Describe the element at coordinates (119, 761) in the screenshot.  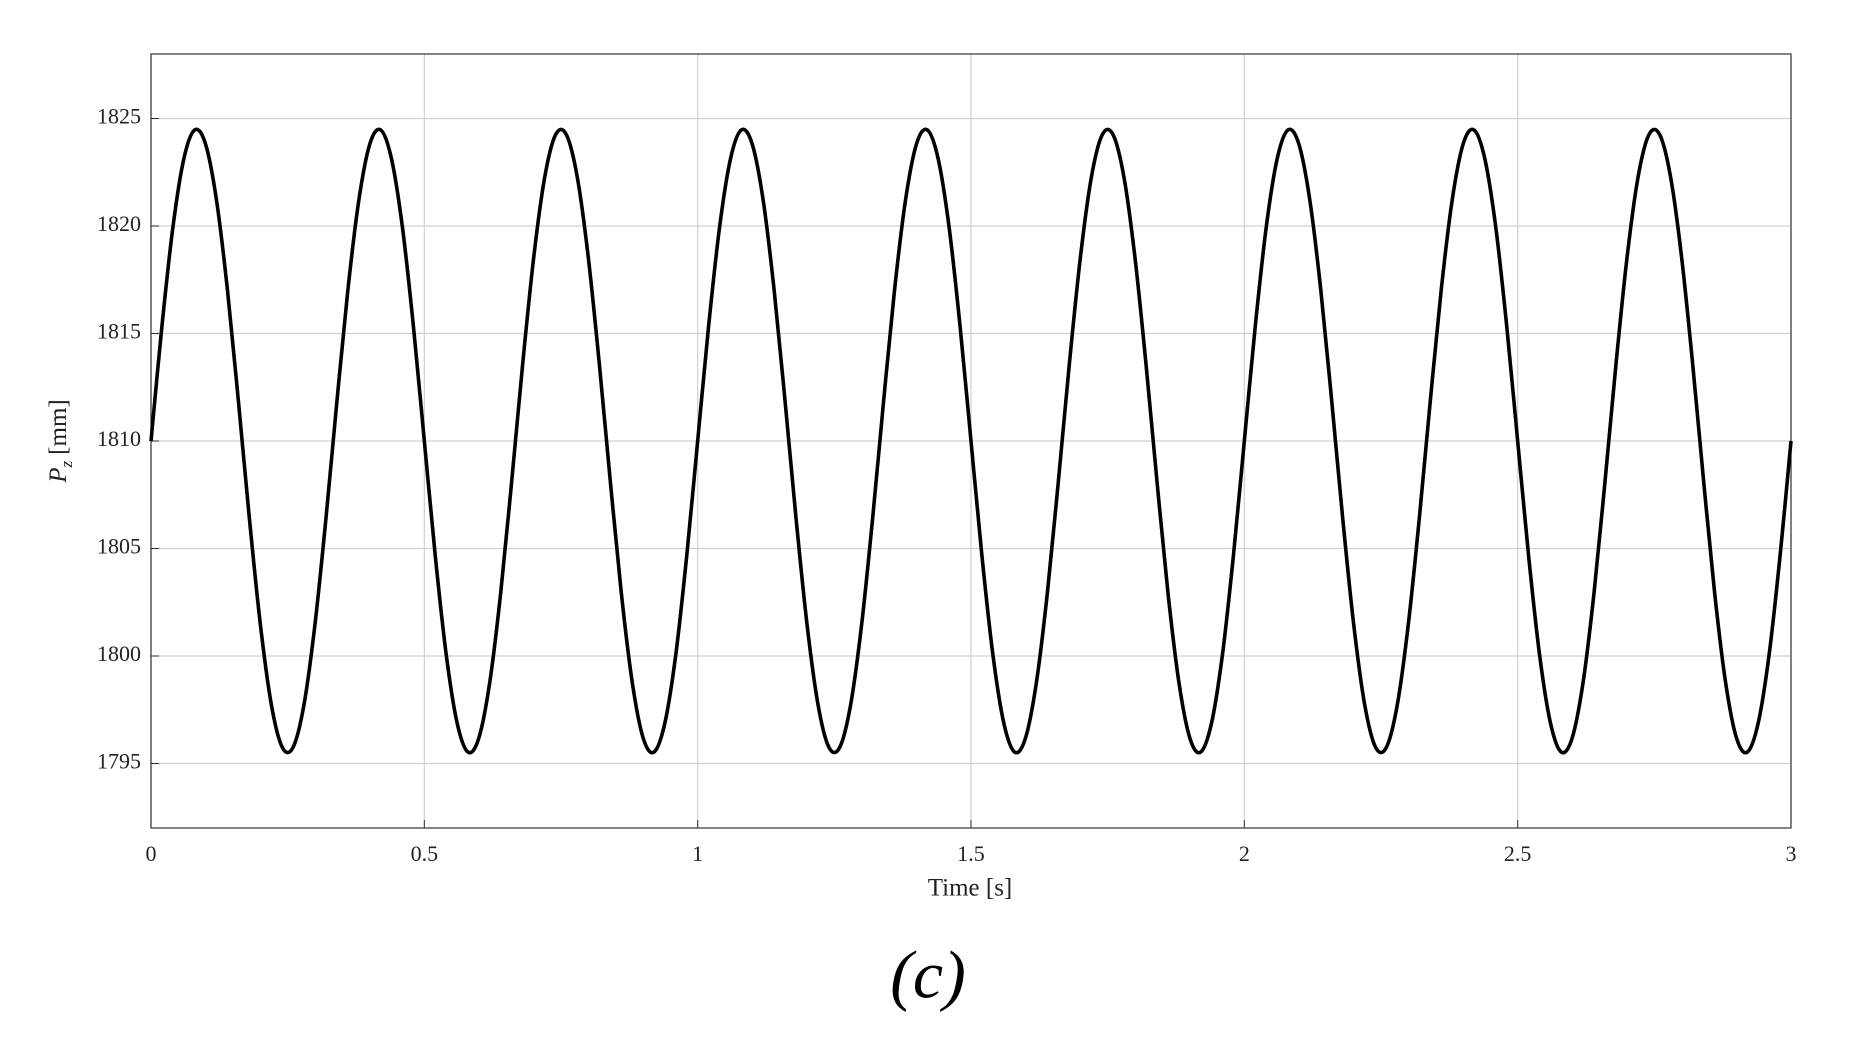
I see `y-tick-label: 1795` at that location.